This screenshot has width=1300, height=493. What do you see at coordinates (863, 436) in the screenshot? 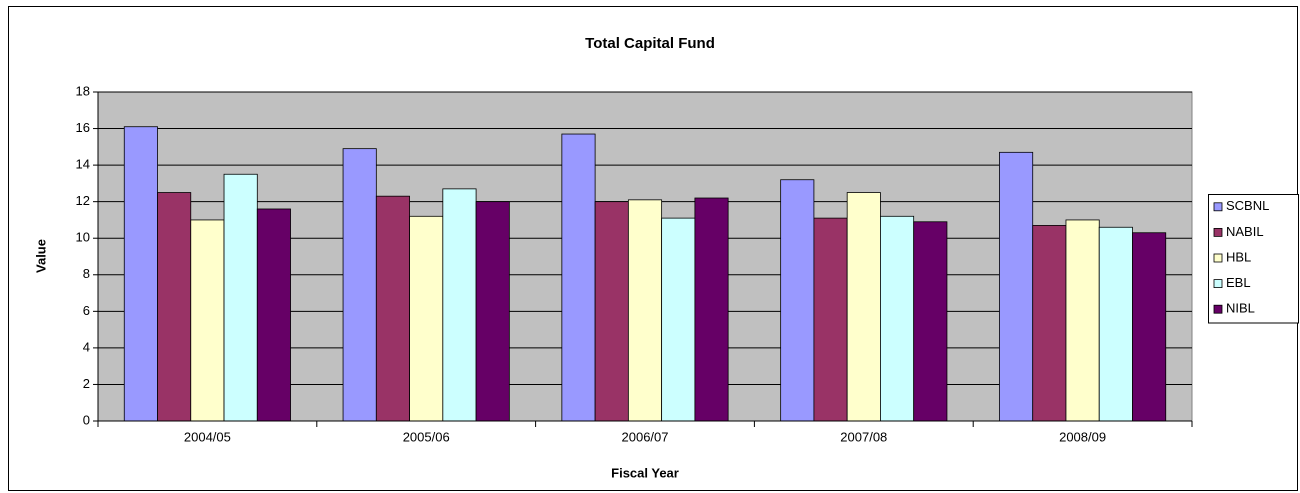
I see `x-tick-label: 2007/08` at bounding box center [863, 436].